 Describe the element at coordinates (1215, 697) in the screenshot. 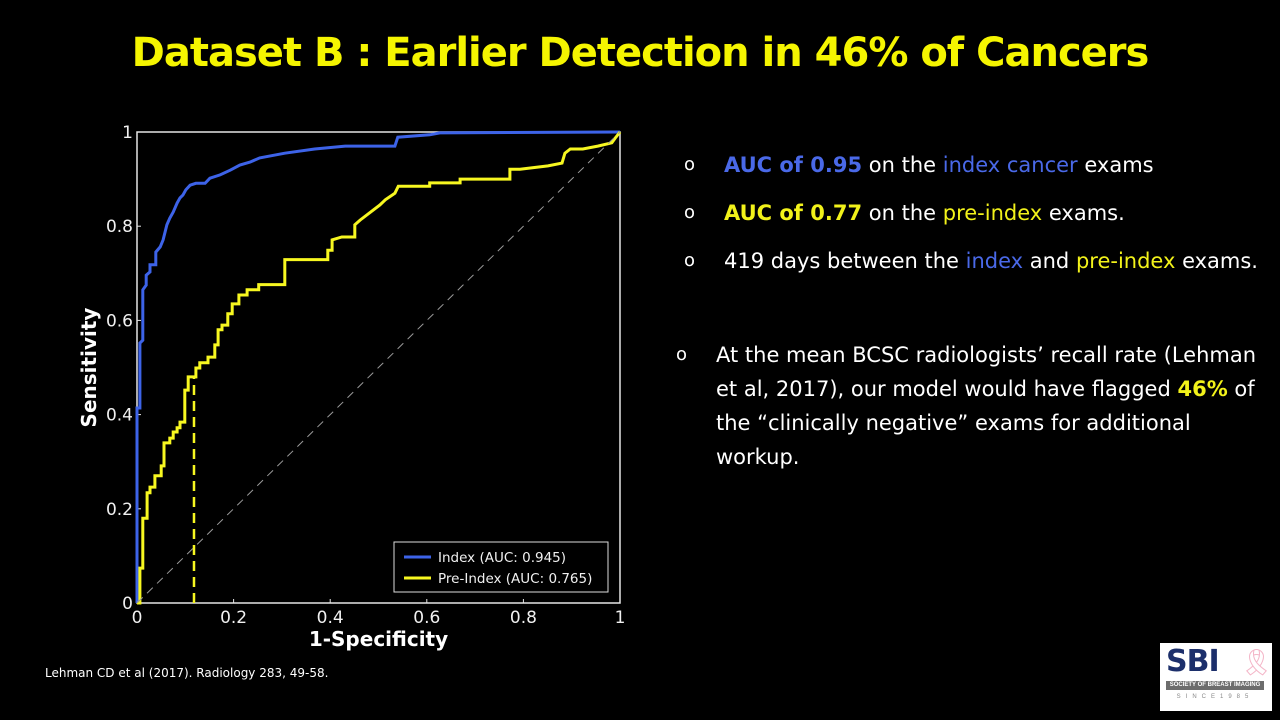

I see `logo-since: SINCE1985` at that location.